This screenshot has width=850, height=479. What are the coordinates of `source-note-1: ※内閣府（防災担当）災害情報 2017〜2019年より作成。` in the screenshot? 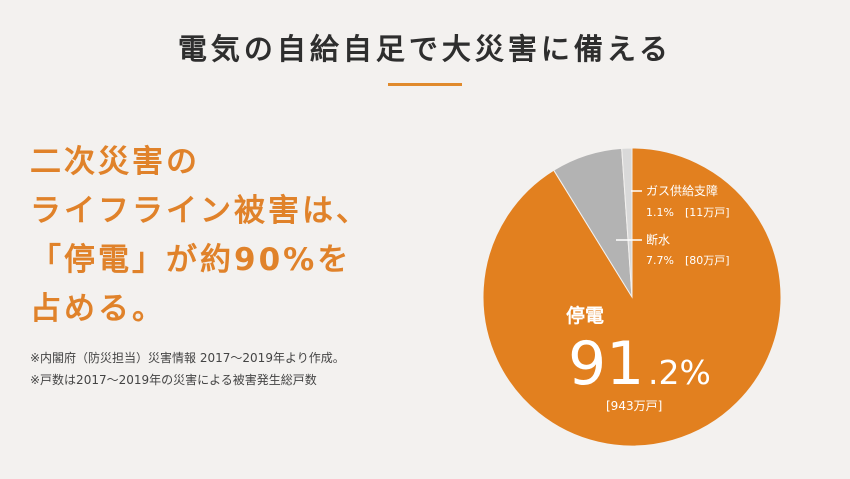 It's located at (187, 358).